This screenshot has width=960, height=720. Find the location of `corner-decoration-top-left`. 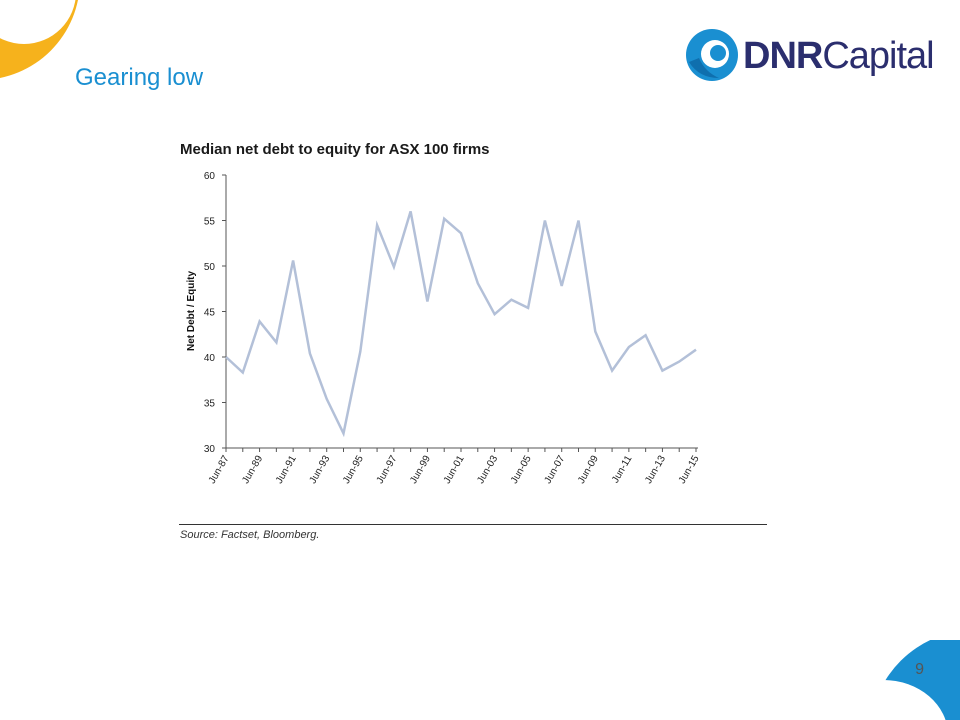

corner-decoration-top-left is located at coordinates (40, 40).